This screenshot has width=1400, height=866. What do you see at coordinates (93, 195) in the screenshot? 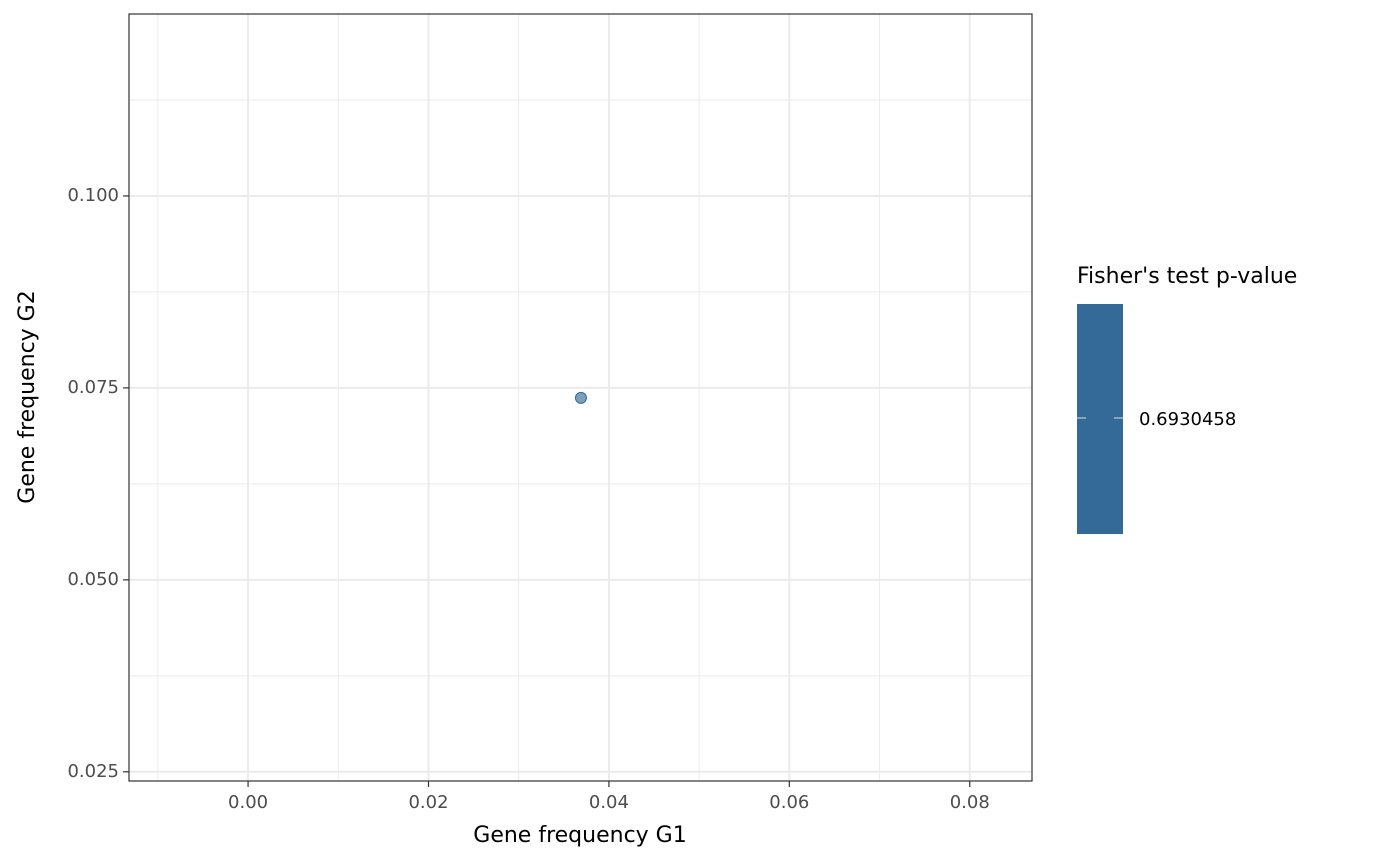
I see `y-tick-label: 0.100` at bounding box center [93, 195].